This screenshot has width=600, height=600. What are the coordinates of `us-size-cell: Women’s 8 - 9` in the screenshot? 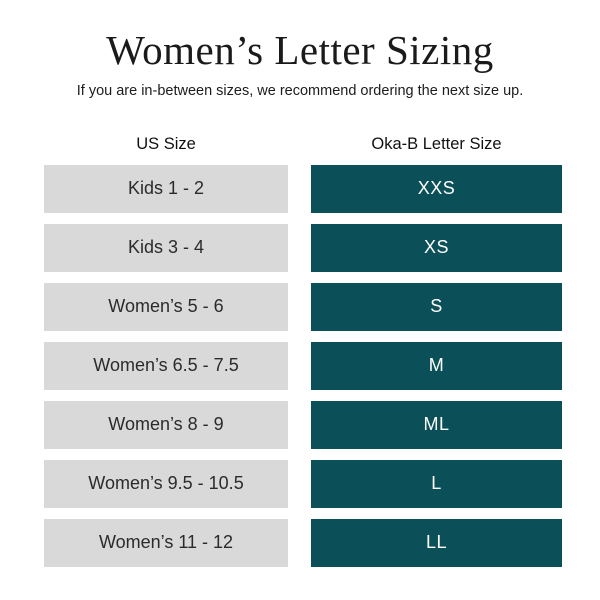 It's located at (166, 424).